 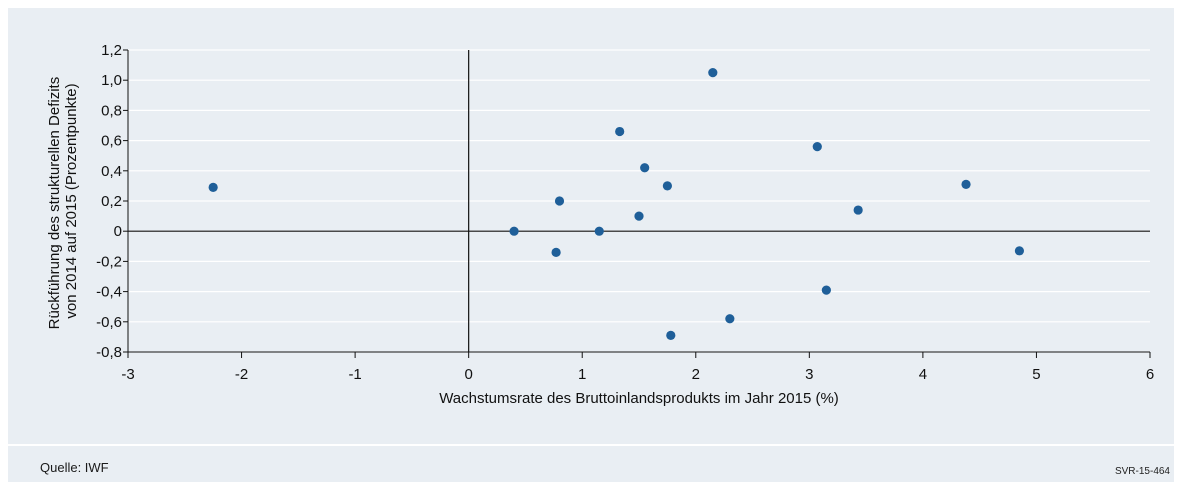 What do you see at coordinates (111, 50) in the screenshot?
I see `y-tick-label: 1,2` at bounding box center [111, 50].